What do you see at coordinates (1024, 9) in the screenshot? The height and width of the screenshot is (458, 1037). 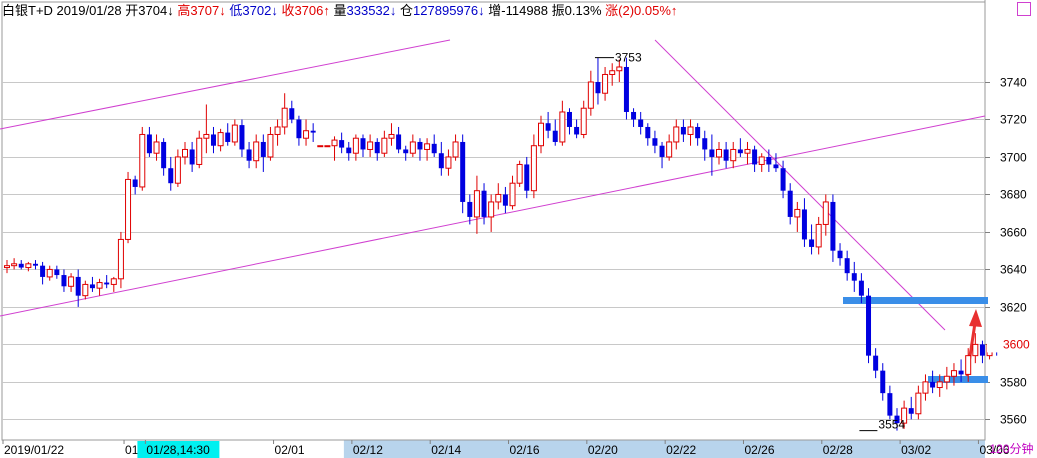 I see `panel-toggle-icon` at bounding box center [1024, 9].